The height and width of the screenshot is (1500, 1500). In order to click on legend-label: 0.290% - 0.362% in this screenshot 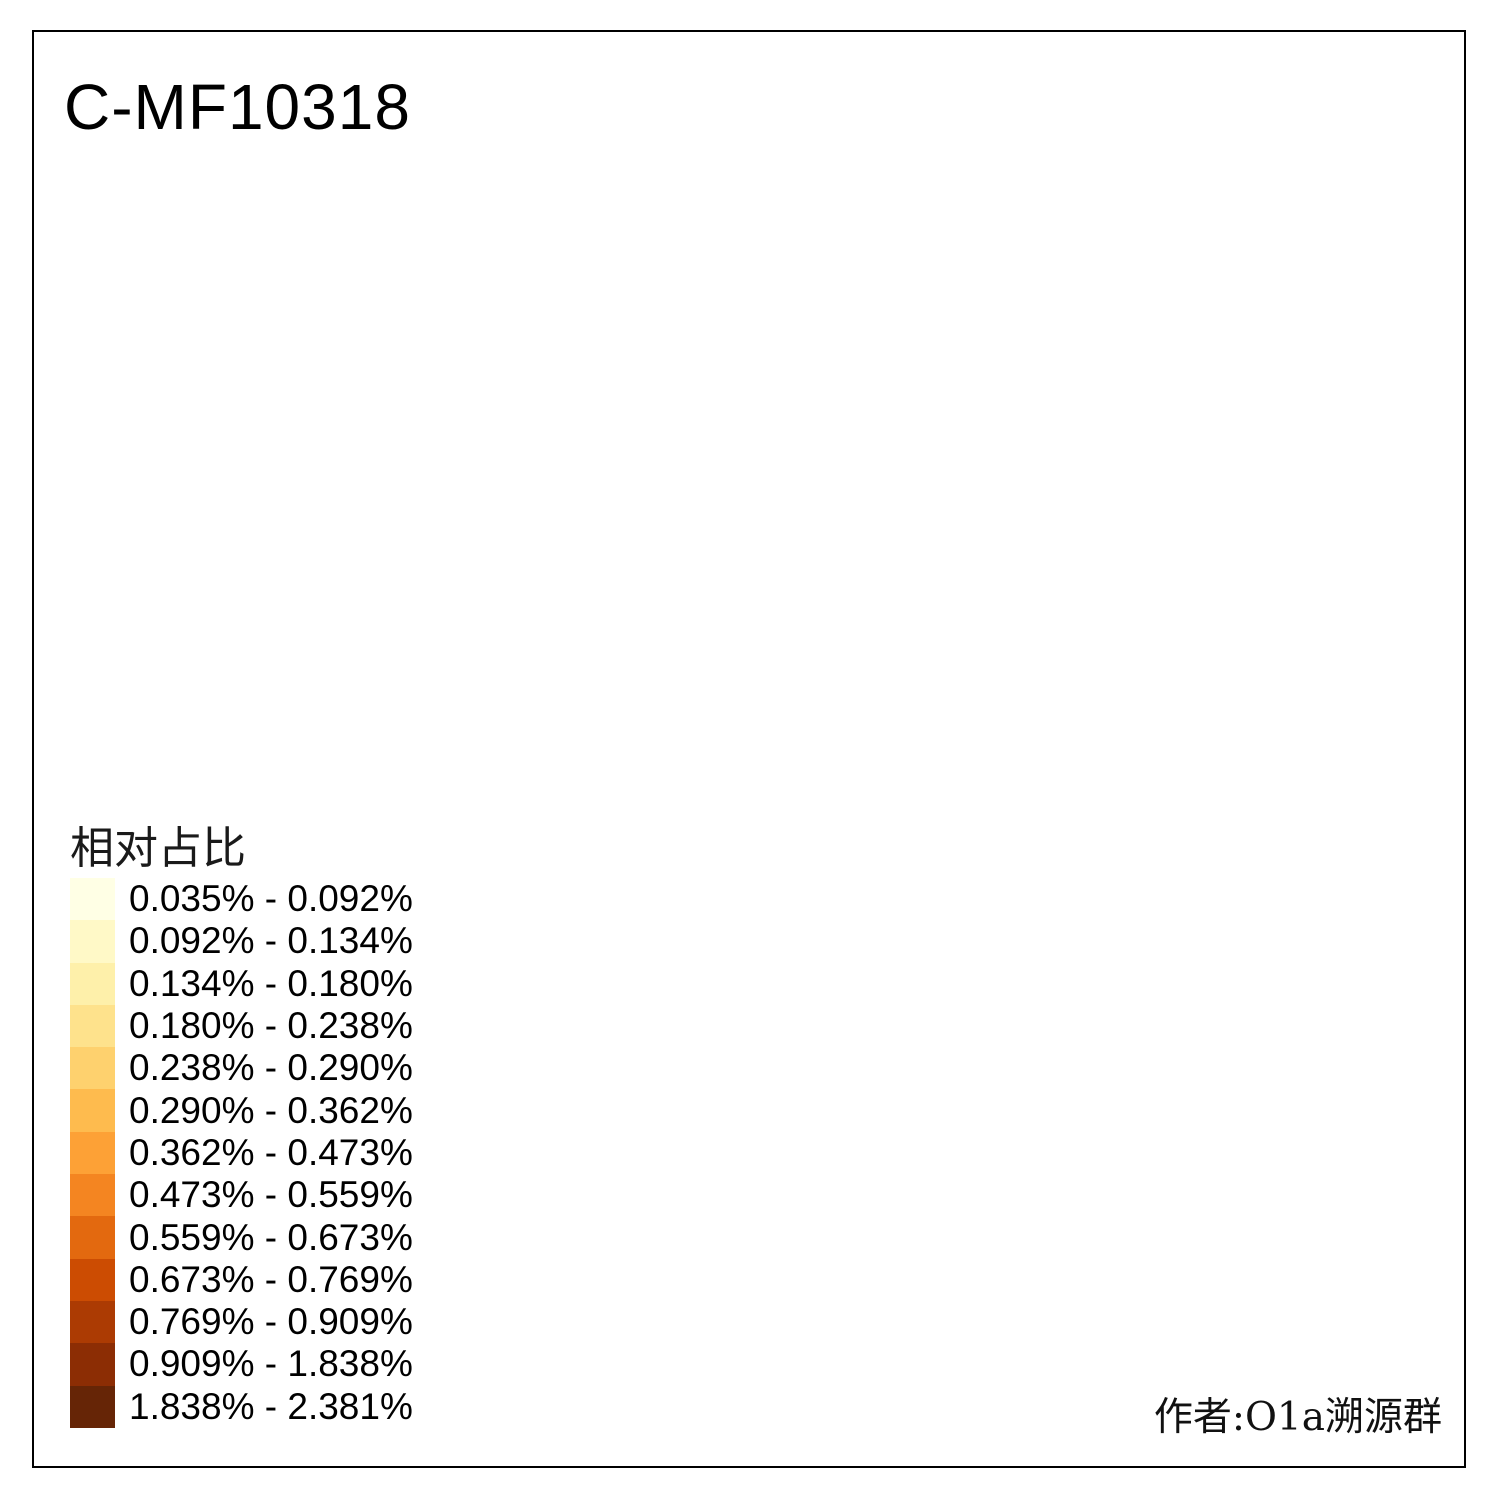, I will do `click(271, 1110)`.